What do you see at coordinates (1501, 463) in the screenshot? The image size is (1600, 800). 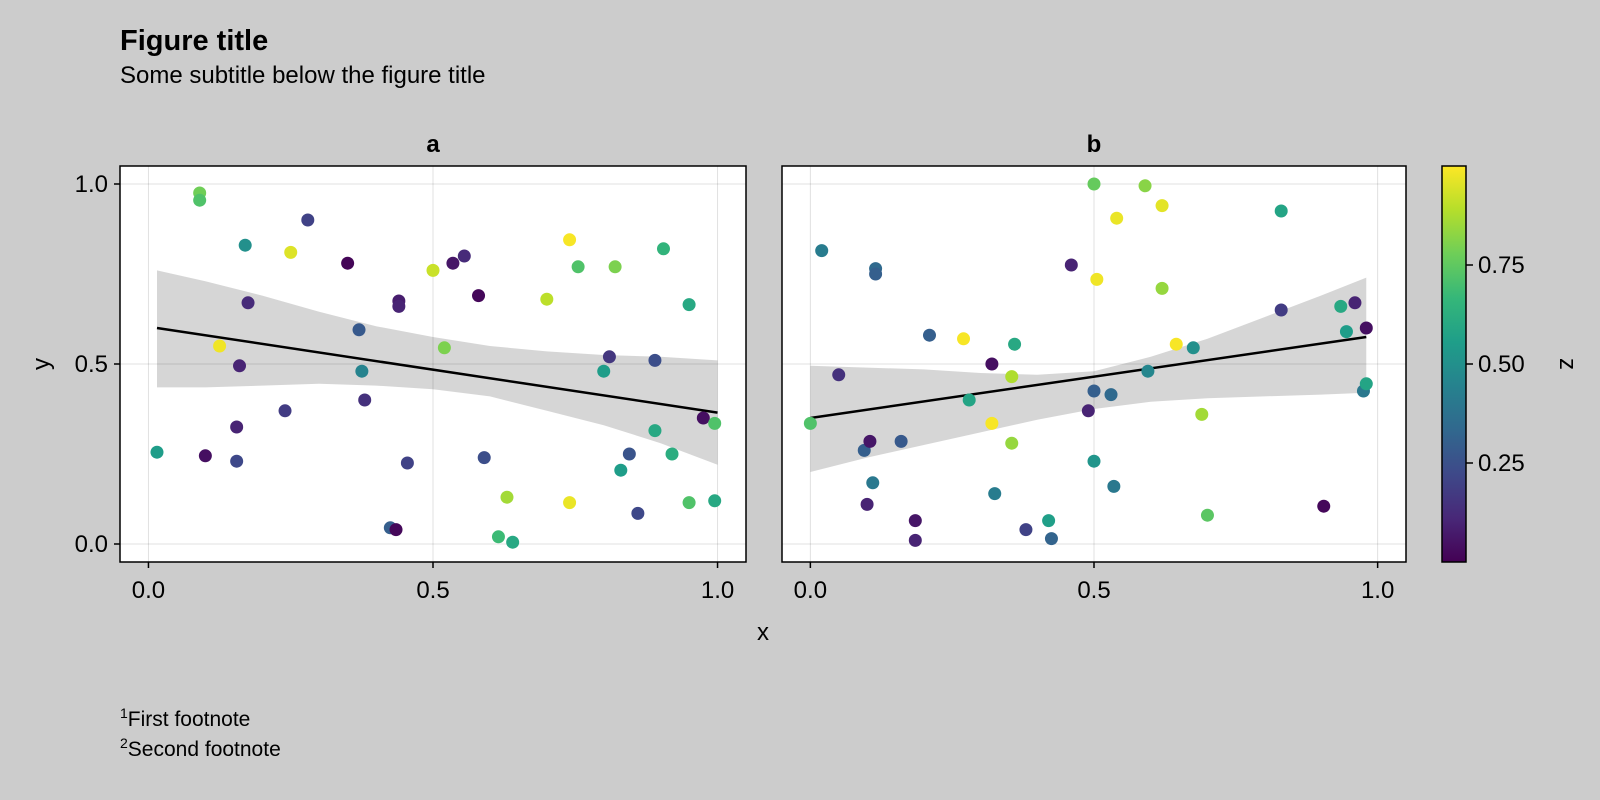 I see `colorbar-tick-label: 0.25` at bounding box center [1501, 463].